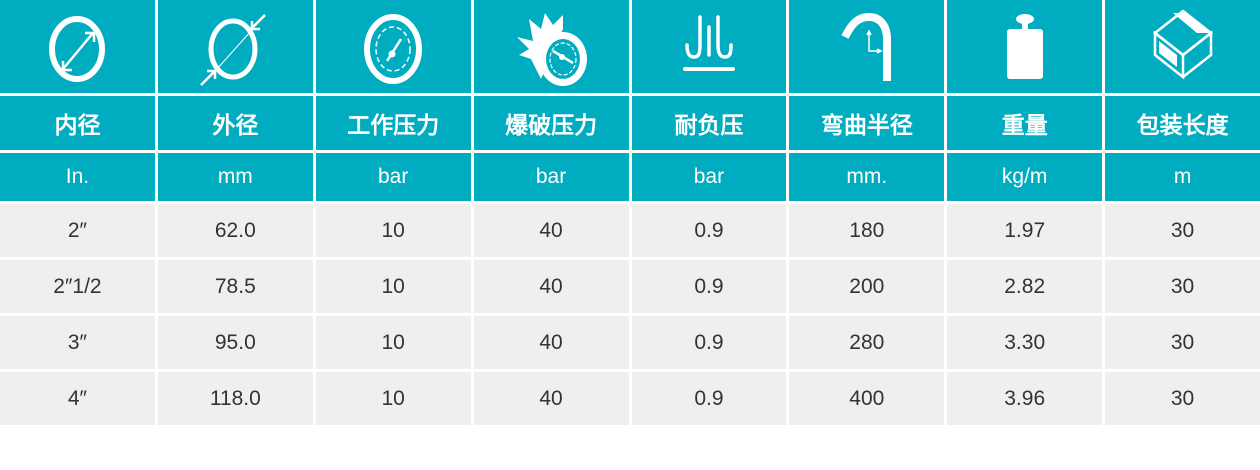  What do you see at coordinates (1025, 286) in the screenshot?
I see `table-cell: 2.82` at bounding box center [1025, 286].